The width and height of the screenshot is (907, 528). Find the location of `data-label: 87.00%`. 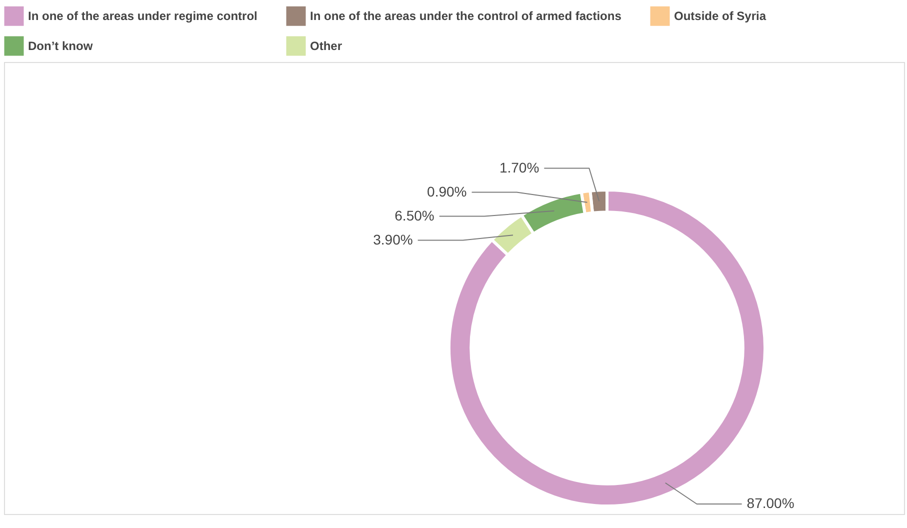

data-label: 87.00% is located at coordinates (770, 503).